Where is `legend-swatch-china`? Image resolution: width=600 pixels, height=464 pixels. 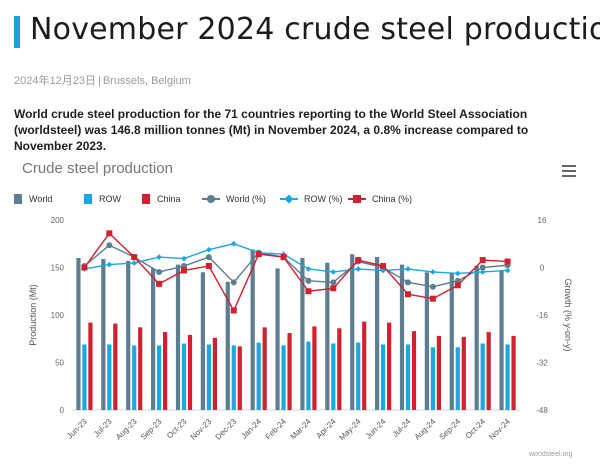
legend-swatch-china is located at coordinates (146, 199).